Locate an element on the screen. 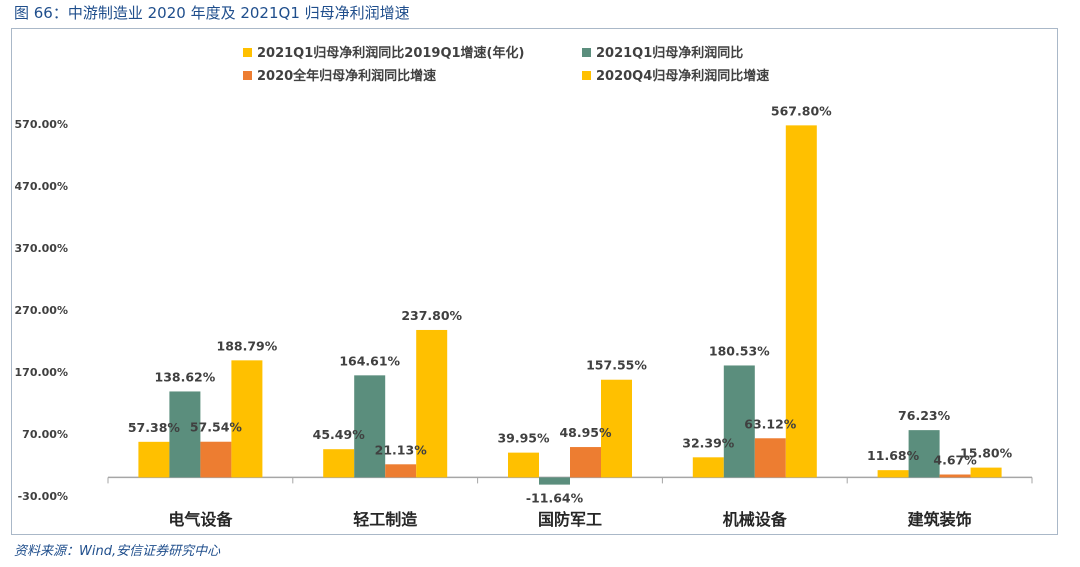 This screenshot has height=567, width=1080. data-label: 76.23% is located at coordinates (924, 415).